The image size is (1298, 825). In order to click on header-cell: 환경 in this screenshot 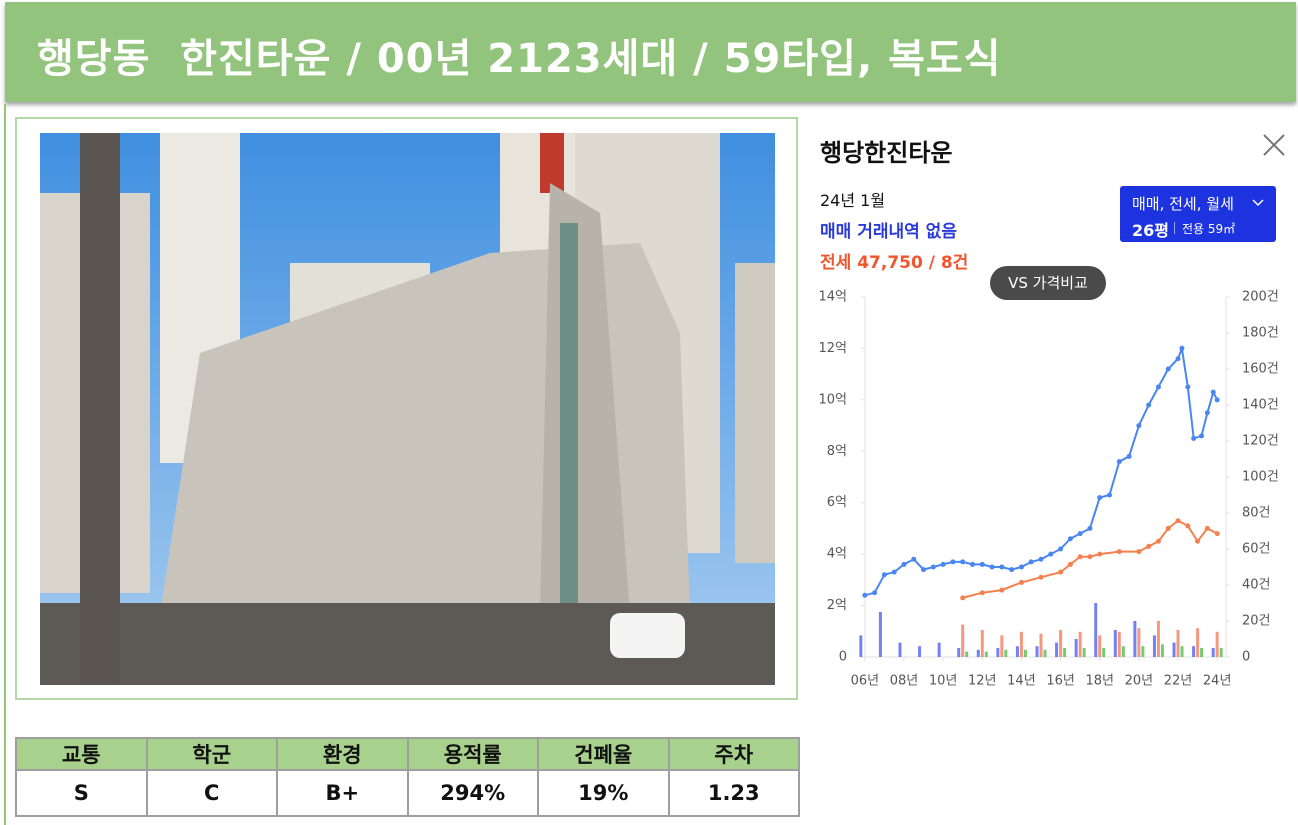, I will do `click(342, 754)`.